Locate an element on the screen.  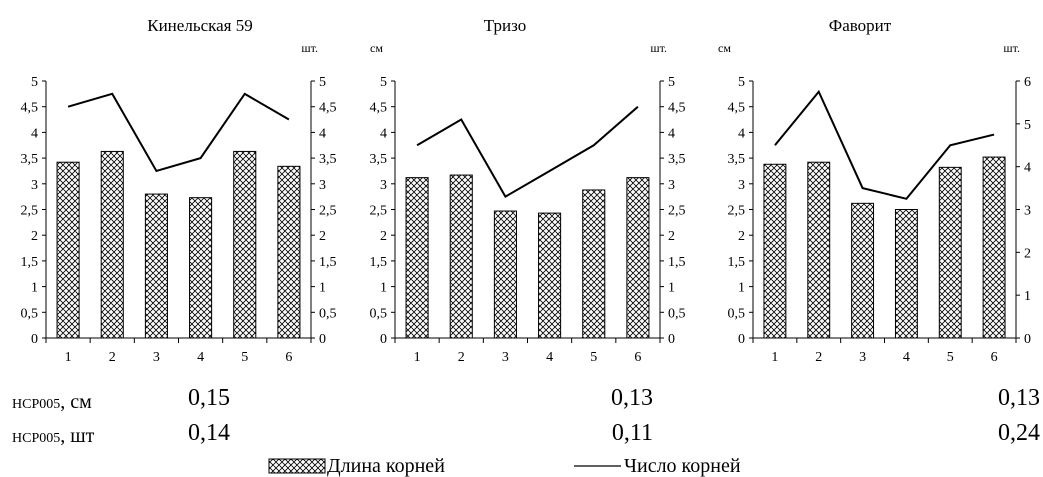
legend-line-label: Число корней is located at coordinates (682, 466).